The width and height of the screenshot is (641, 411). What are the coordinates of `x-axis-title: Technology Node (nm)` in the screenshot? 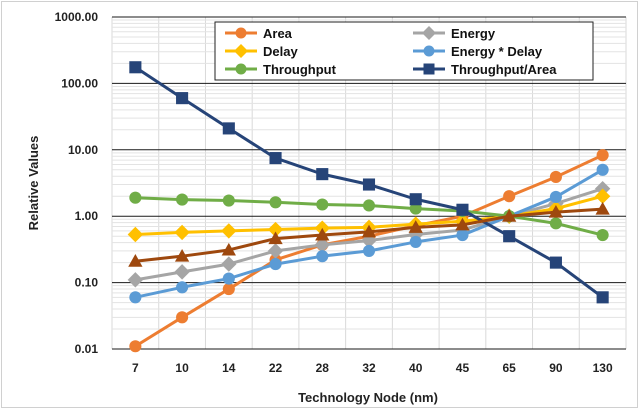 It's located at (368, 397).